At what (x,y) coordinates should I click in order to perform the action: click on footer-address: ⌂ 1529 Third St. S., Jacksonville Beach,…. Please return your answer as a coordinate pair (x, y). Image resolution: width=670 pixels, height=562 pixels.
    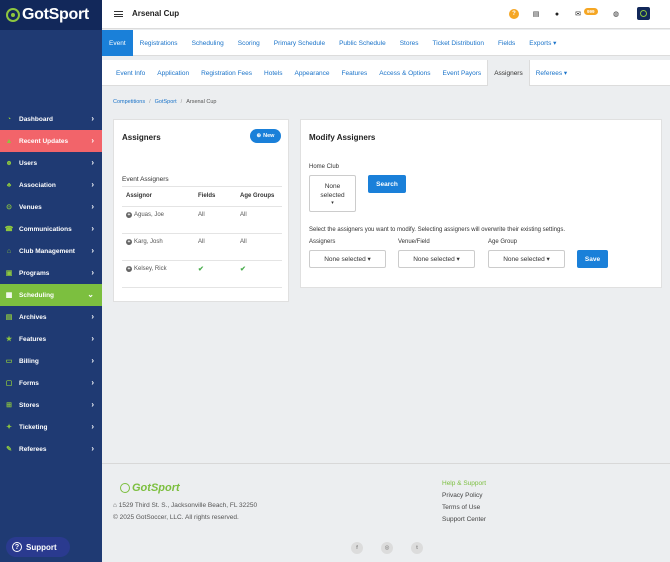
    Looking at the image, I should click on (185, 505).